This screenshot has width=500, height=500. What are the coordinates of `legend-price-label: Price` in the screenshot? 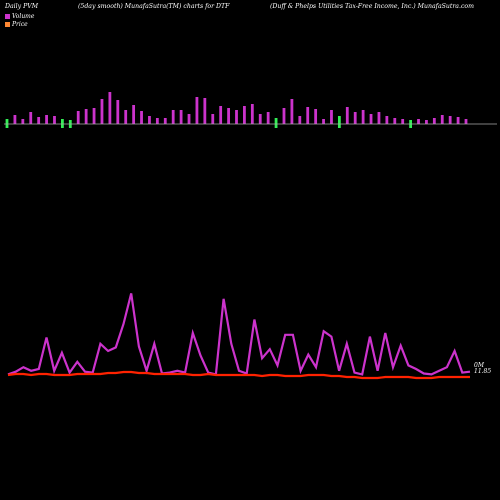 It's located at (20, 24).